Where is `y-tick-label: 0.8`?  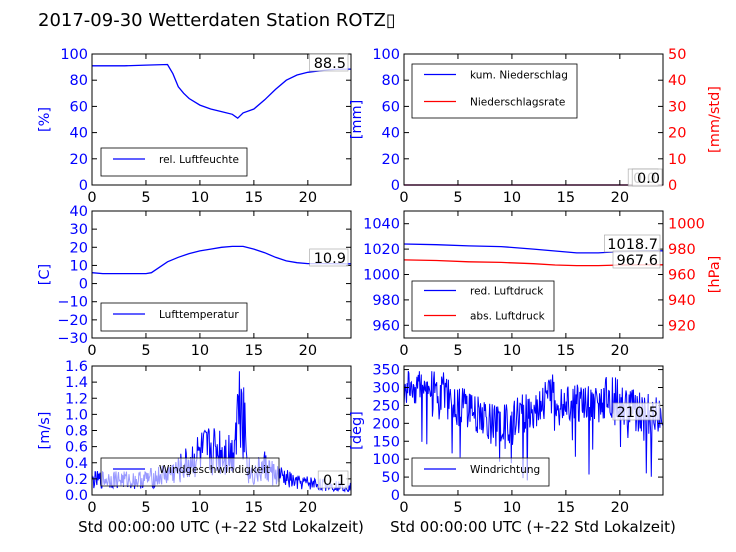 y-tick-label: 0.8 is located at coordinates (76, 432).